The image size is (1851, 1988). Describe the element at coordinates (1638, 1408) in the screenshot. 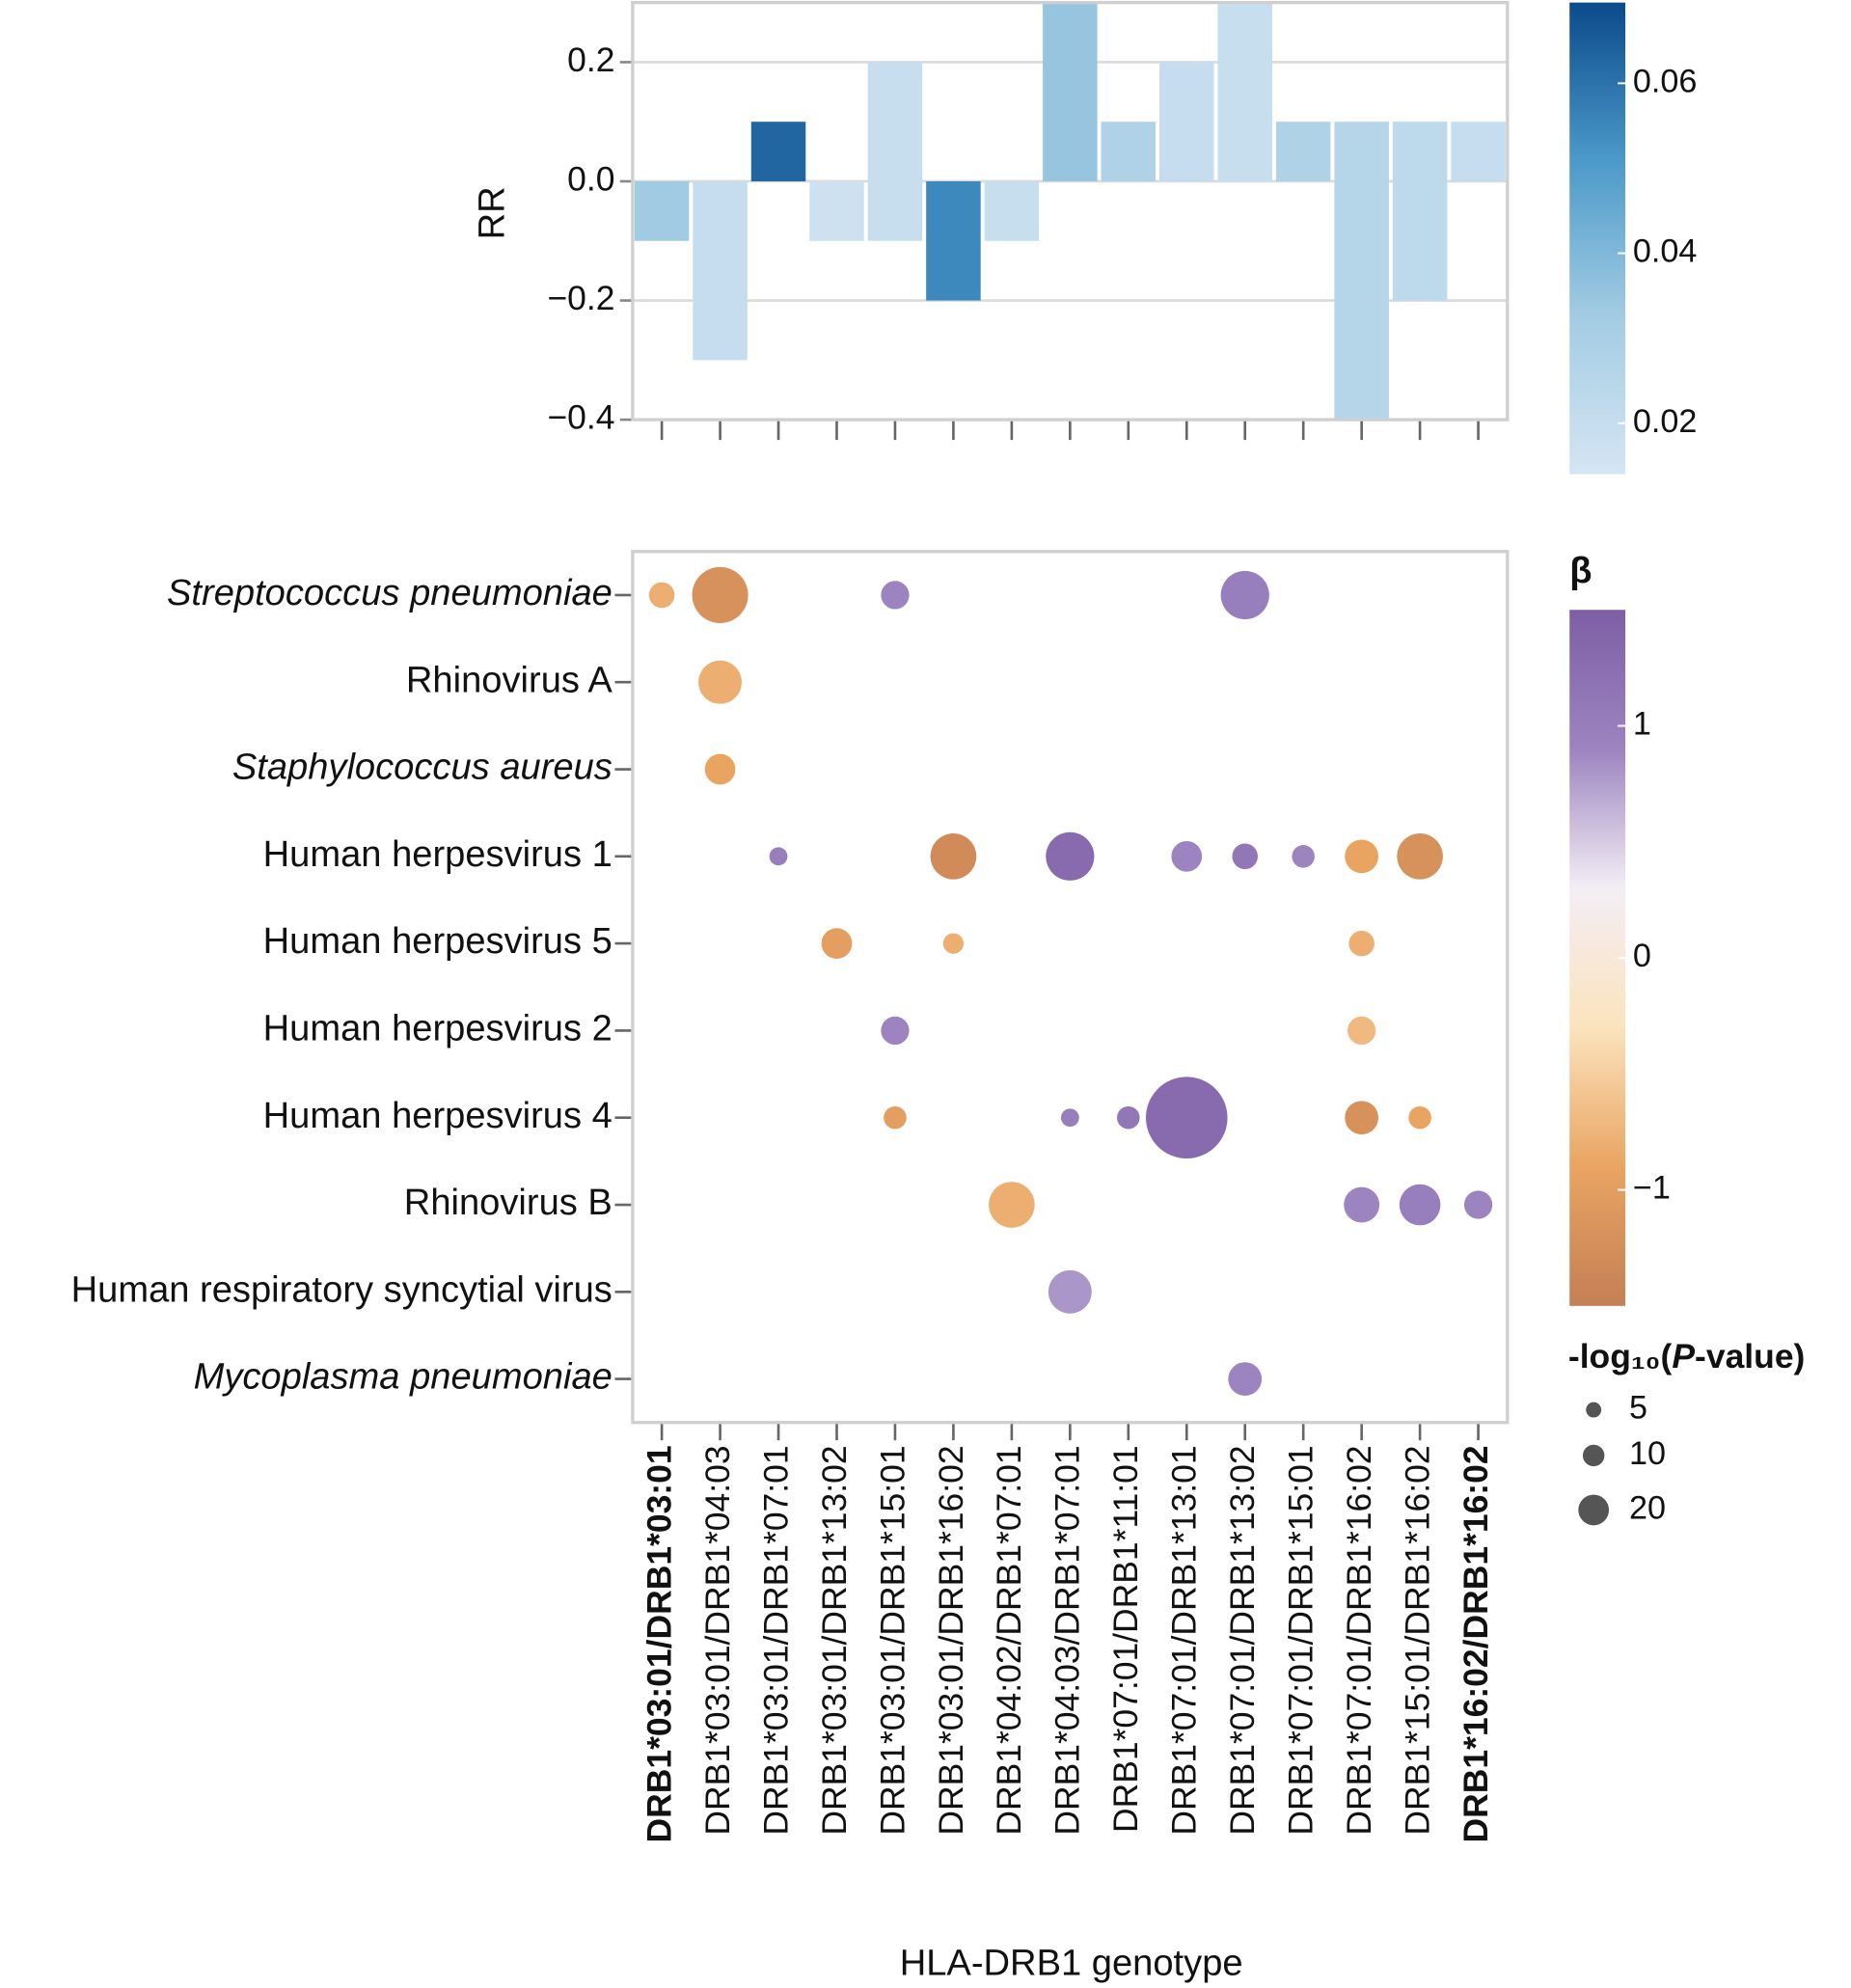

I see `size-legend-label: 5` at that location.